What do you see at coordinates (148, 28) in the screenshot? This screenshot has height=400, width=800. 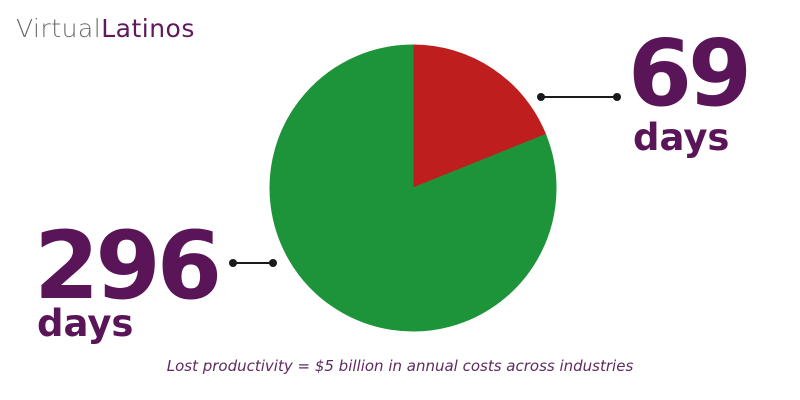 I see `logo-text-latinos: Latinos` at bounding box center [148, 28].